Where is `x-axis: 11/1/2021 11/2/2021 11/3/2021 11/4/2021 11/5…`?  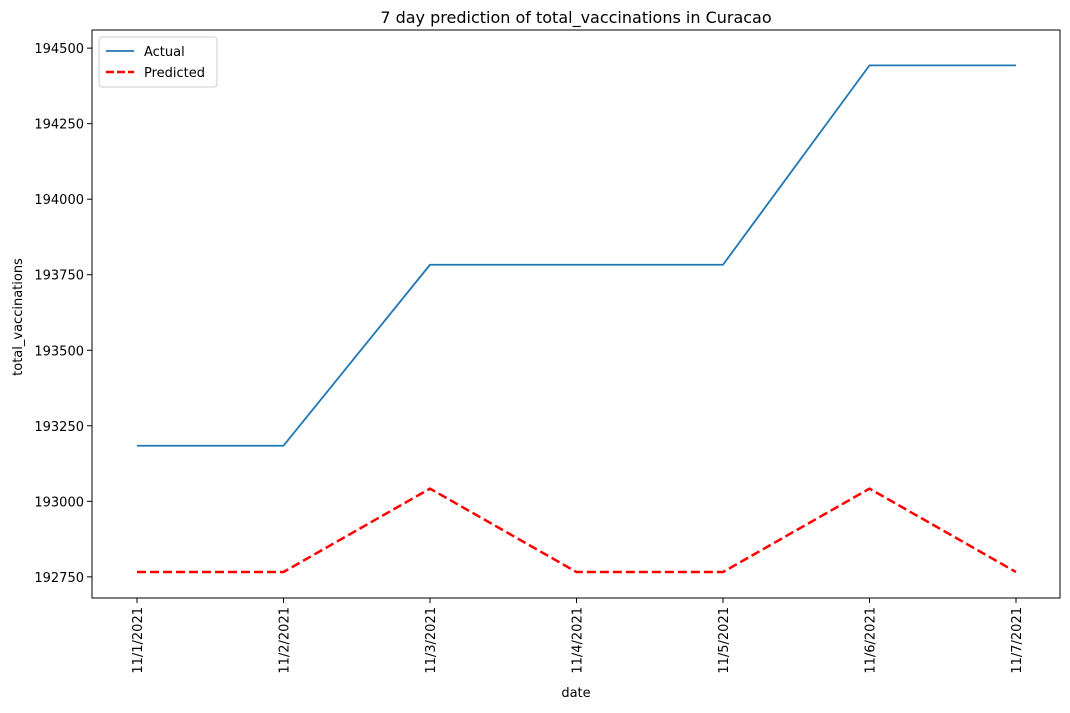 x-axis: 11/1/2021 11/2/2021 11/3/2021 11/4/2021 11/5… is located at coordinates (578, 636).